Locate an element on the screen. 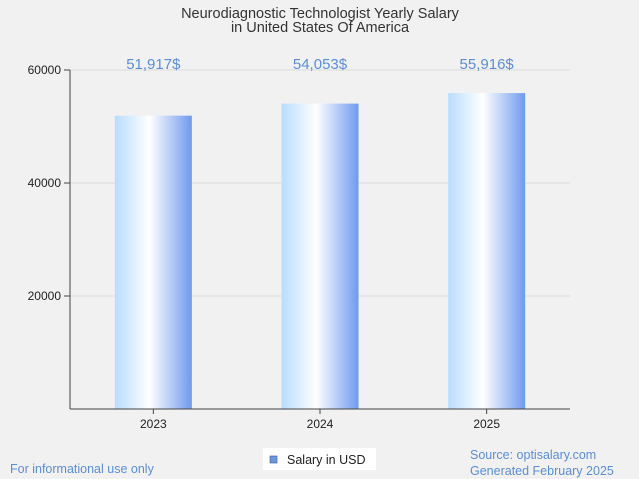 This screenshot has height=479, width=639. x-tick-label: 2024 is located at coordinates (320, 424).